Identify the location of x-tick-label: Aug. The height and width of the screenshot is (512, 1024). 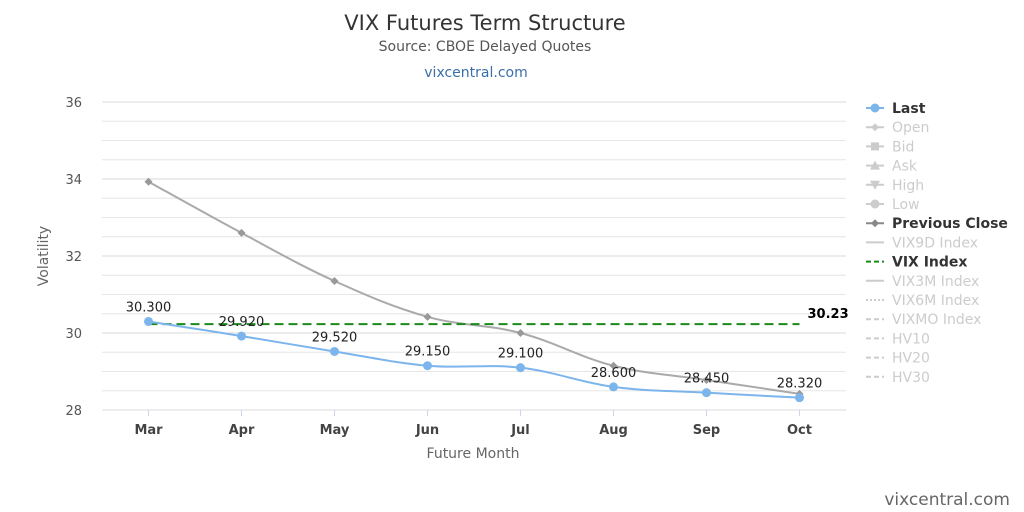
(613, 430).